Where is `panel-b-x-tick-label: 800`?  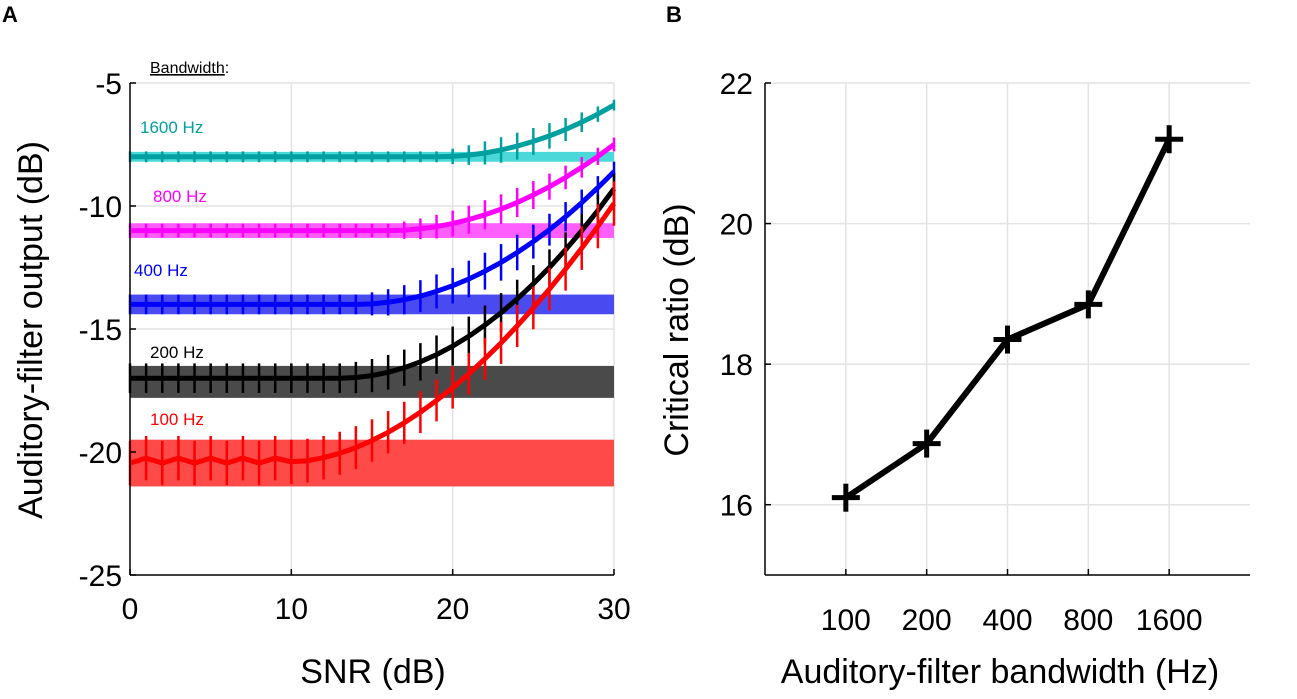 panel-b-x-tick-label: 800 is located at coordinates (1088, 620).